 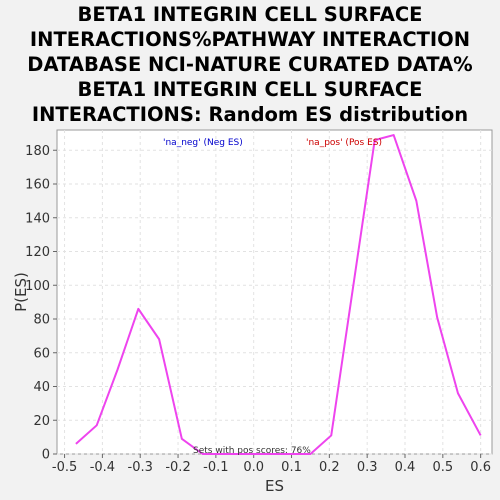 I want to click on x-tick-label: -0.4, so click(x=102, y=467).